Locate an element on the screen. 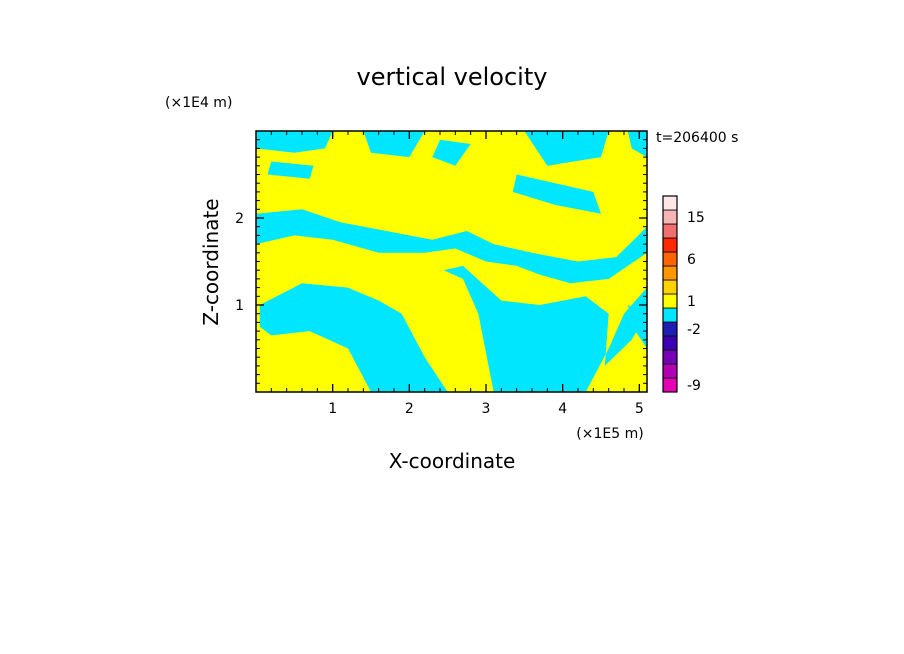 Image resolution: width=904 pixels, height=654 pixels. x-tick-label-2: 3 is located at coordinates (486, 409).